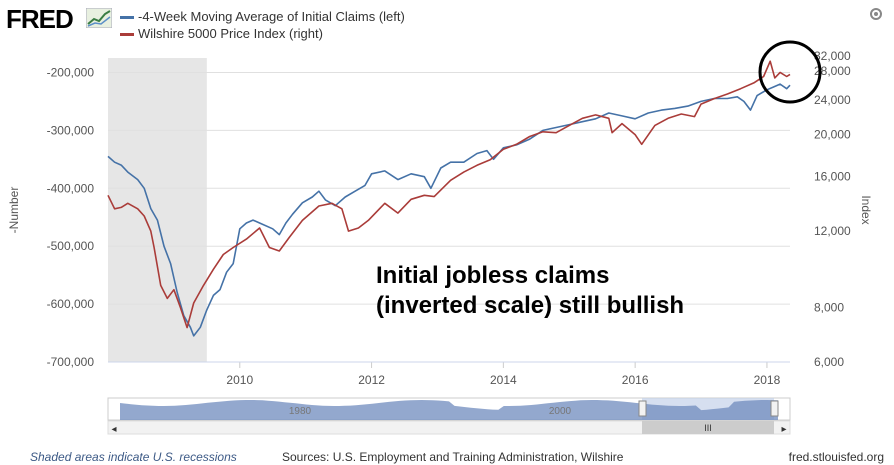 This screenshot has width=894, height=465. Describe the element at coordinates (230, 33) in the screenshot. I see `legend-label-wilshire: Wilshire 5000 Price Index (right)` at that location.